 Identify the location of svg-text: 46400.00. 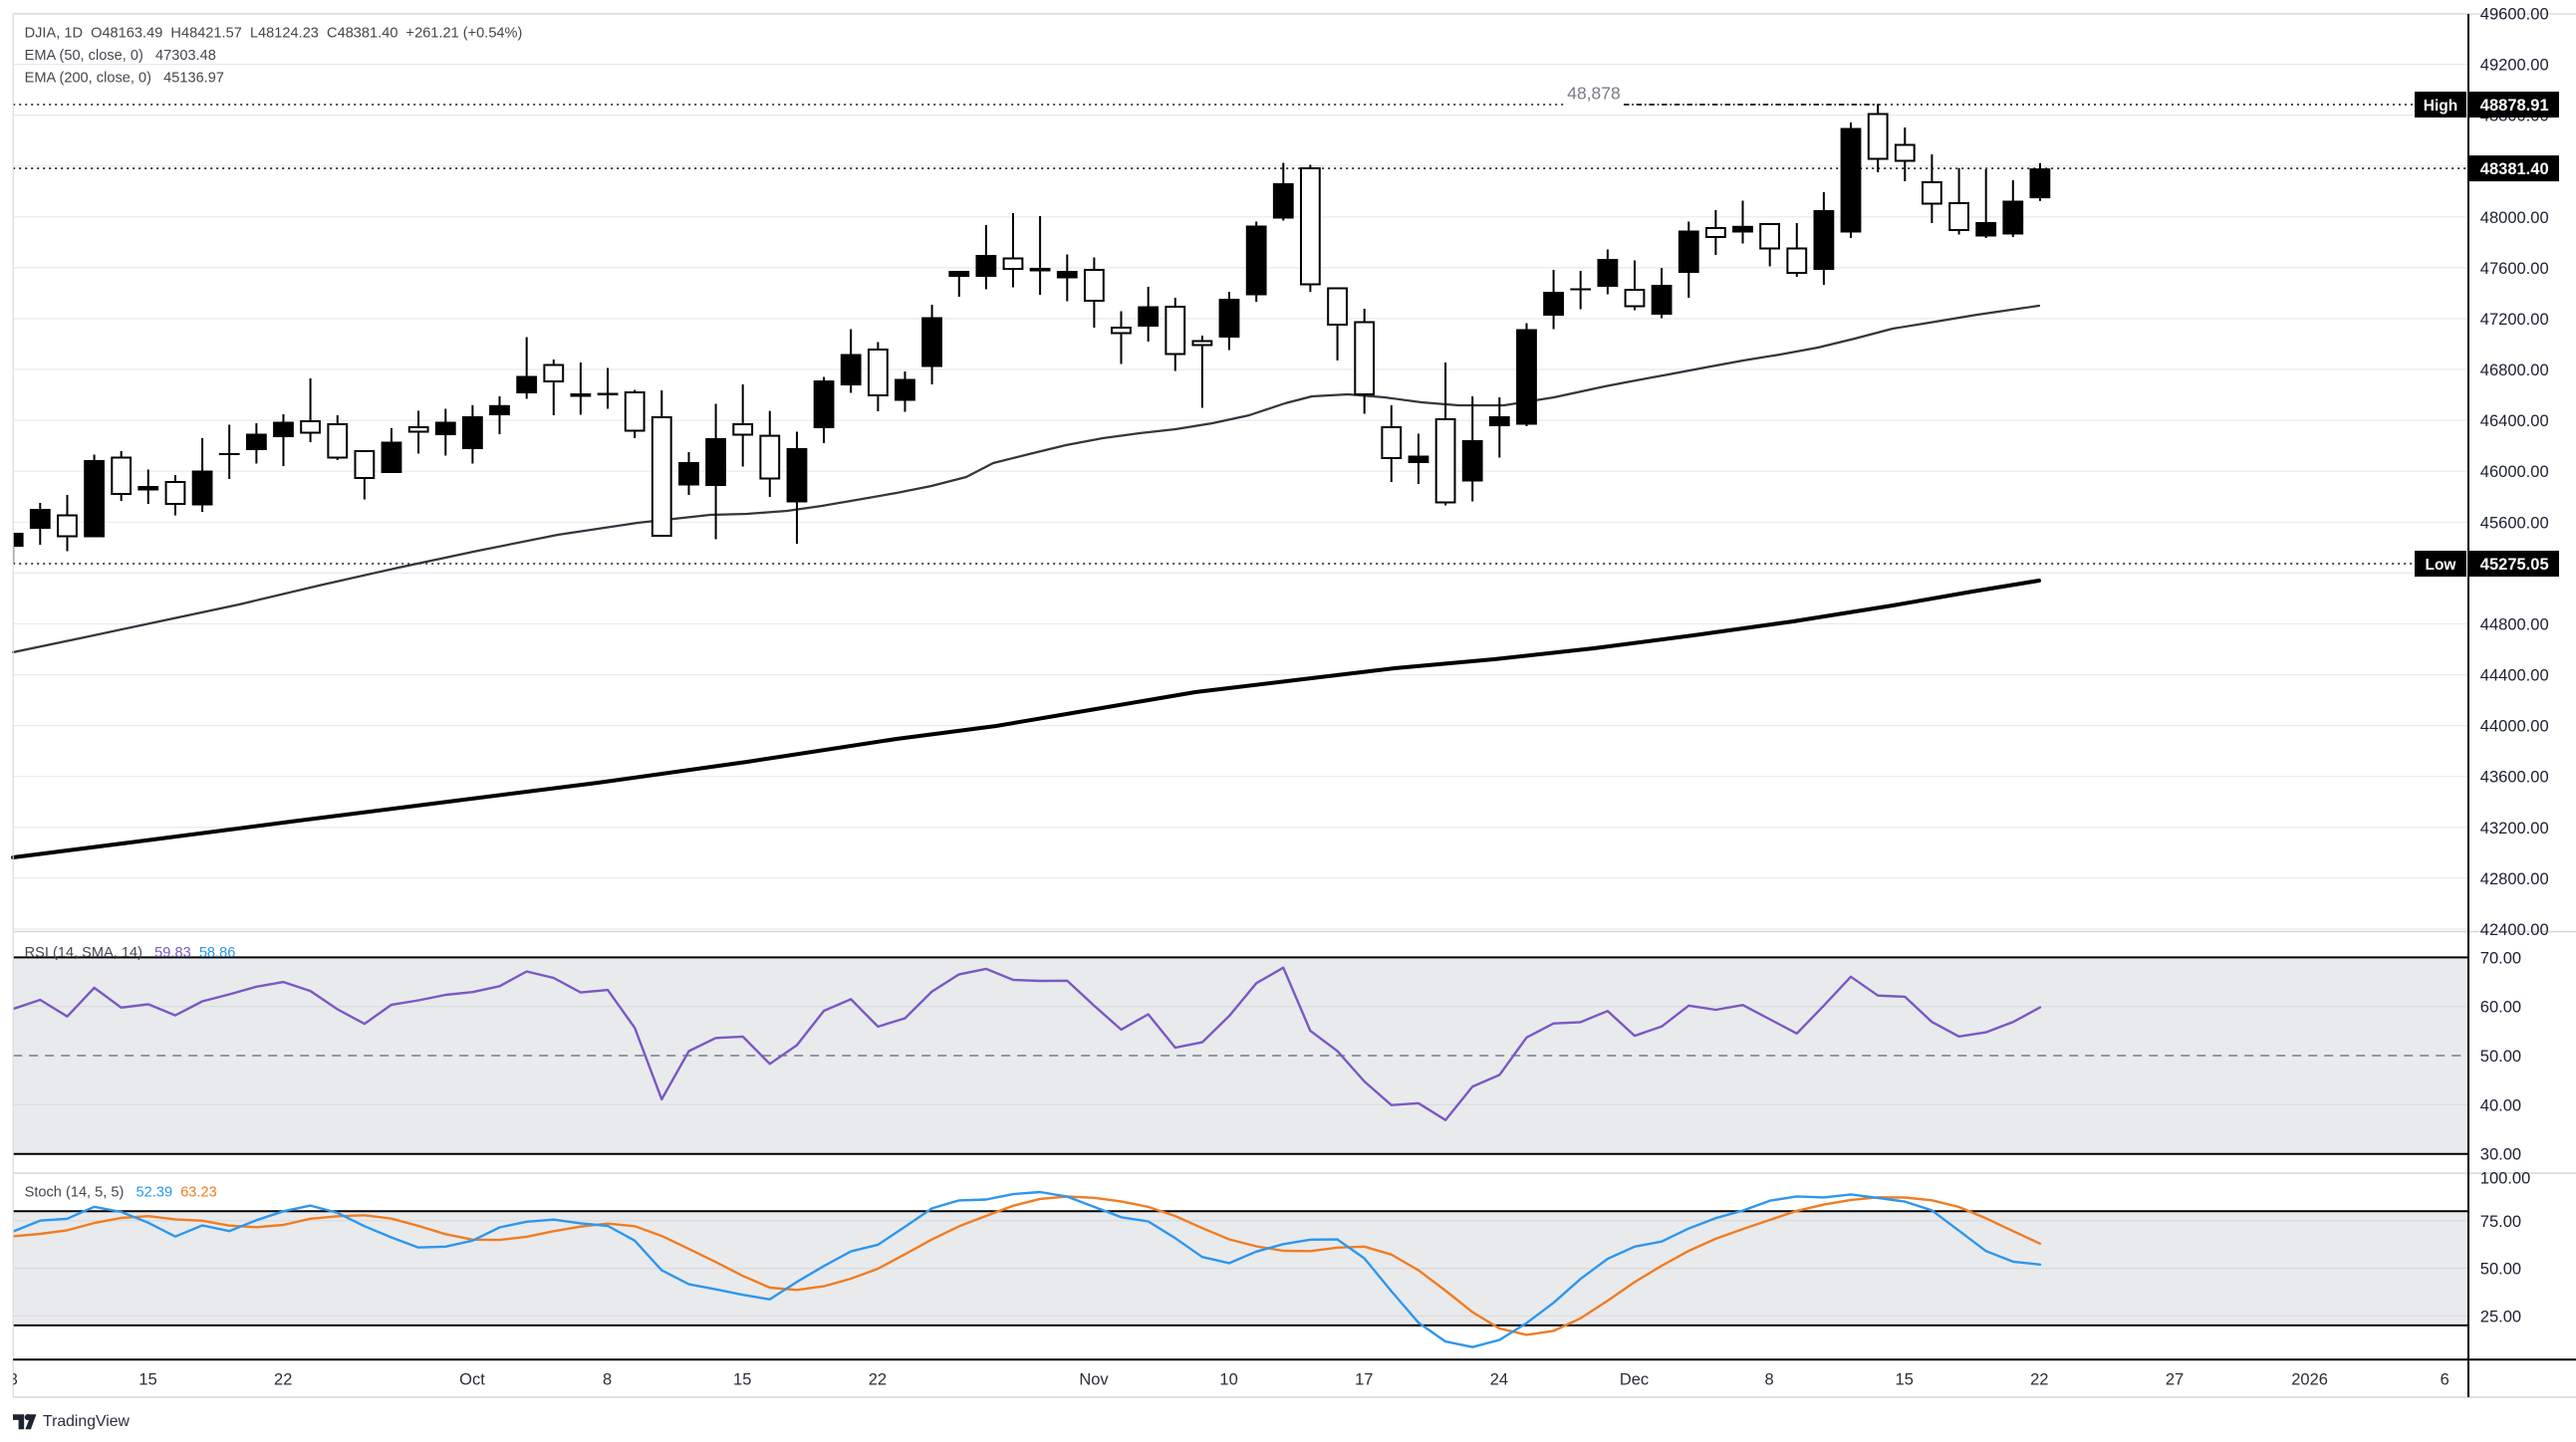
(2514, 421).